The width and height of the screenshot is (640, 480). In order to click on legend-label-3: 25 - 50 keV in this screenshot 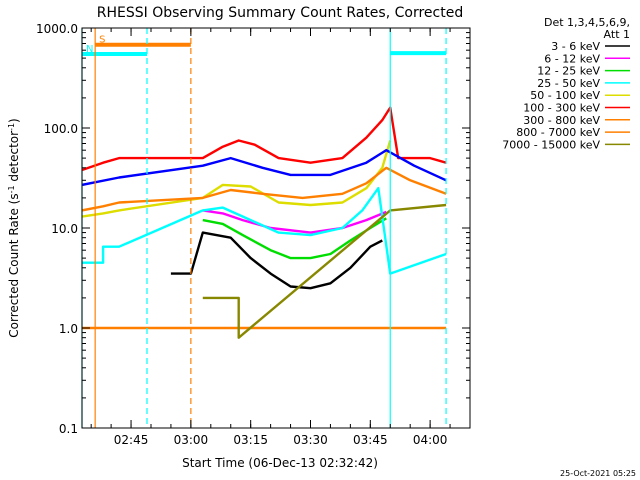, I will do `click(568, 83)`.